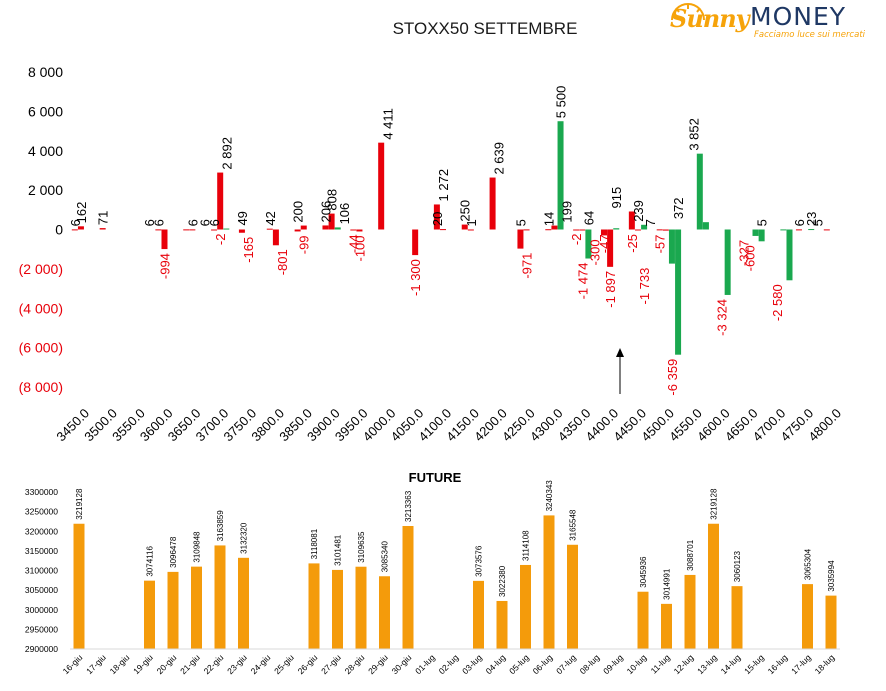  What do you see at coordinates (527, 266) in the screenshot?
I see `data-label: -971` at bounding box center [527, 266].